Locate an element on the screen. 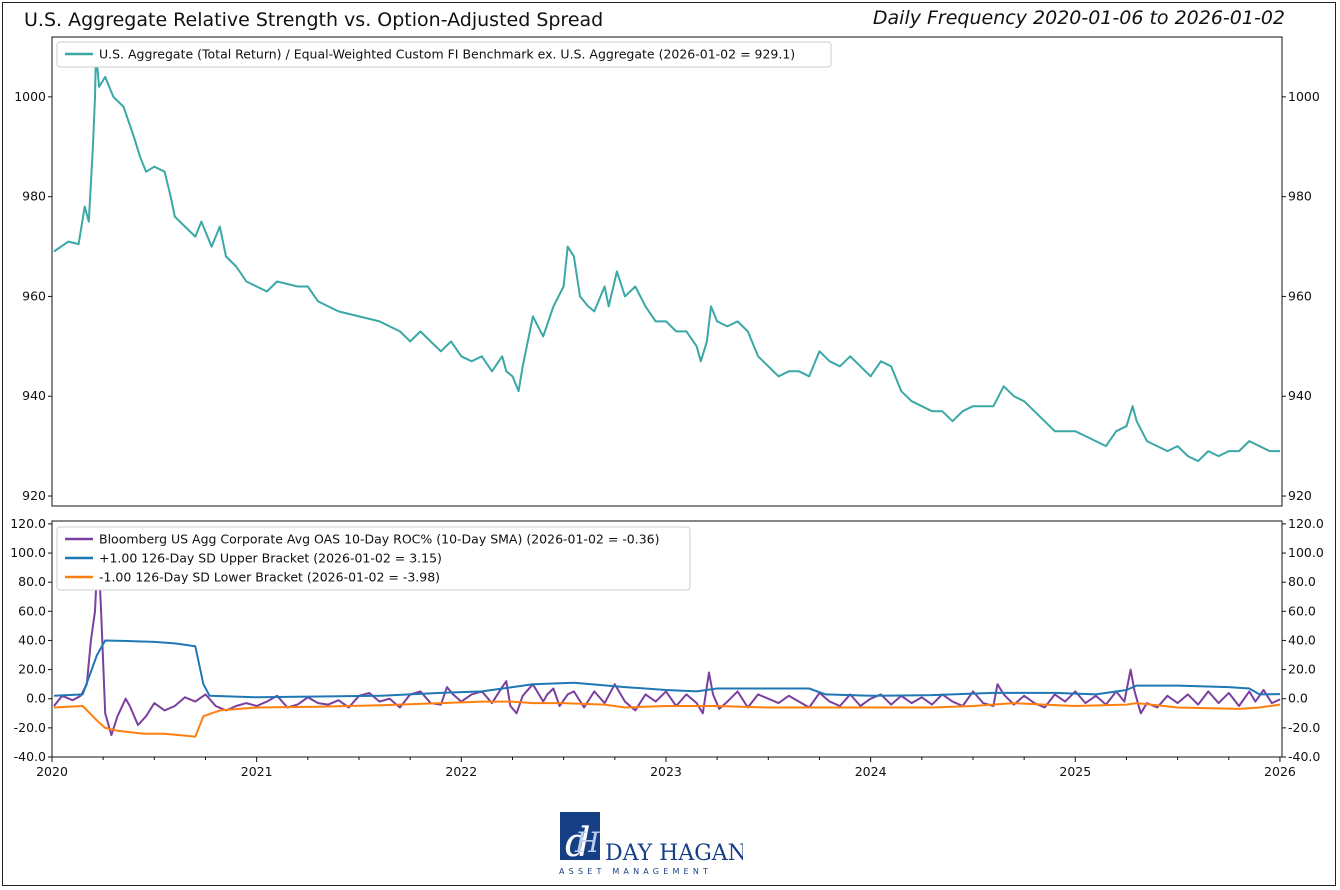  bottom-panel-ytick-label-left: -20.0 is located at coordinates (30, 727).